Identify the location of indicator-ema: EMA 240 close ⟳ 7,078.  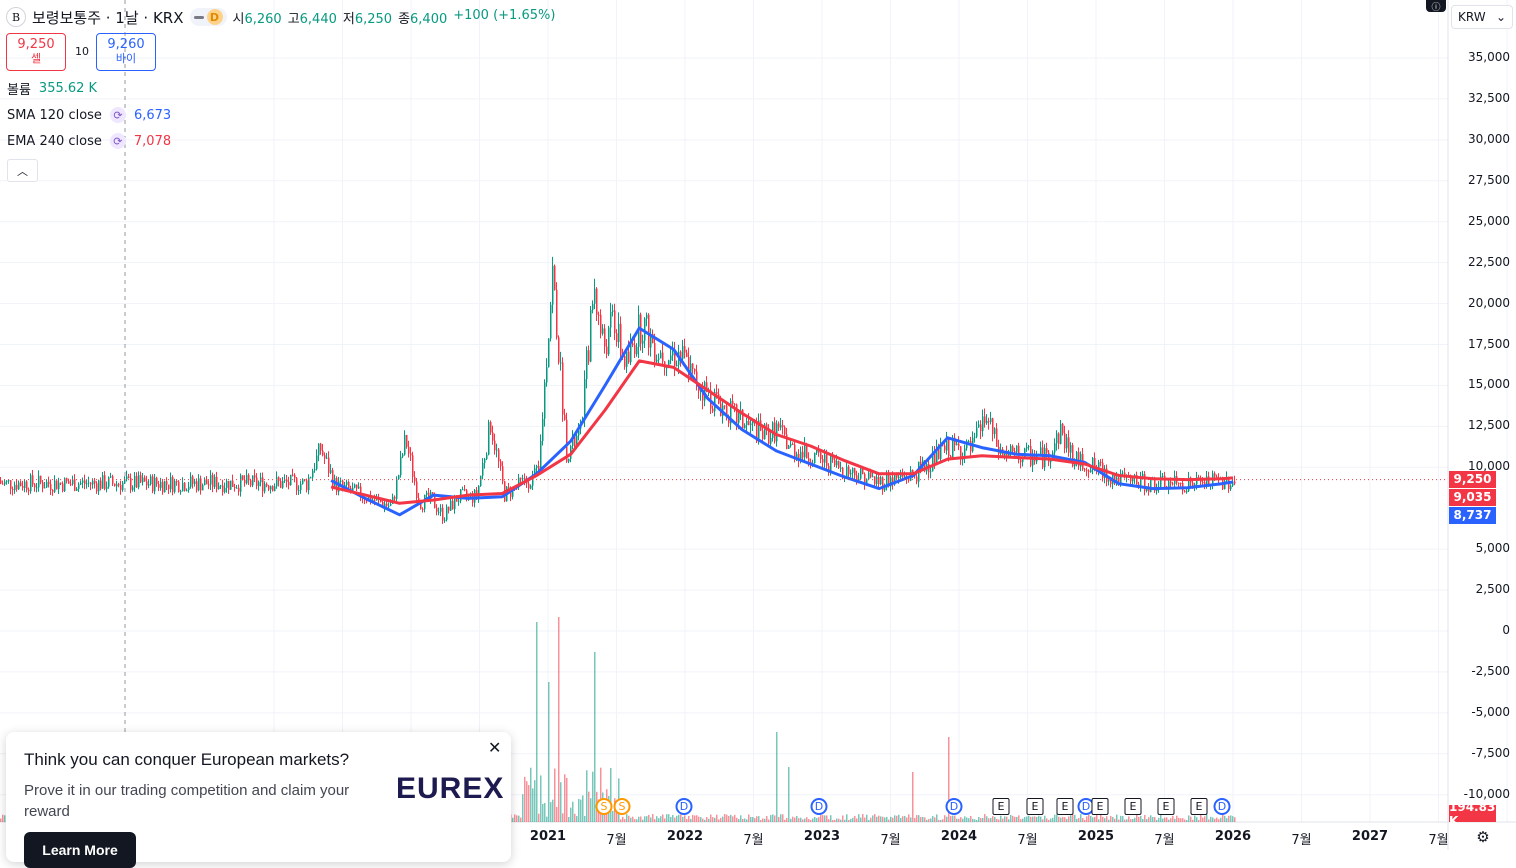
(89, 141).